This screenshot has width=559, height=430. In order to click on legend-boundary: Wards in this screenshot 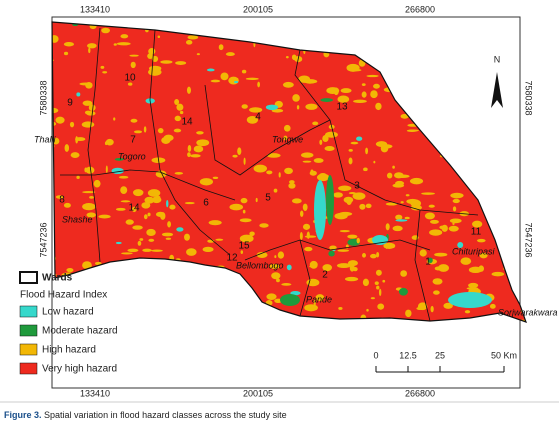, I will do `click(57, 278)`.